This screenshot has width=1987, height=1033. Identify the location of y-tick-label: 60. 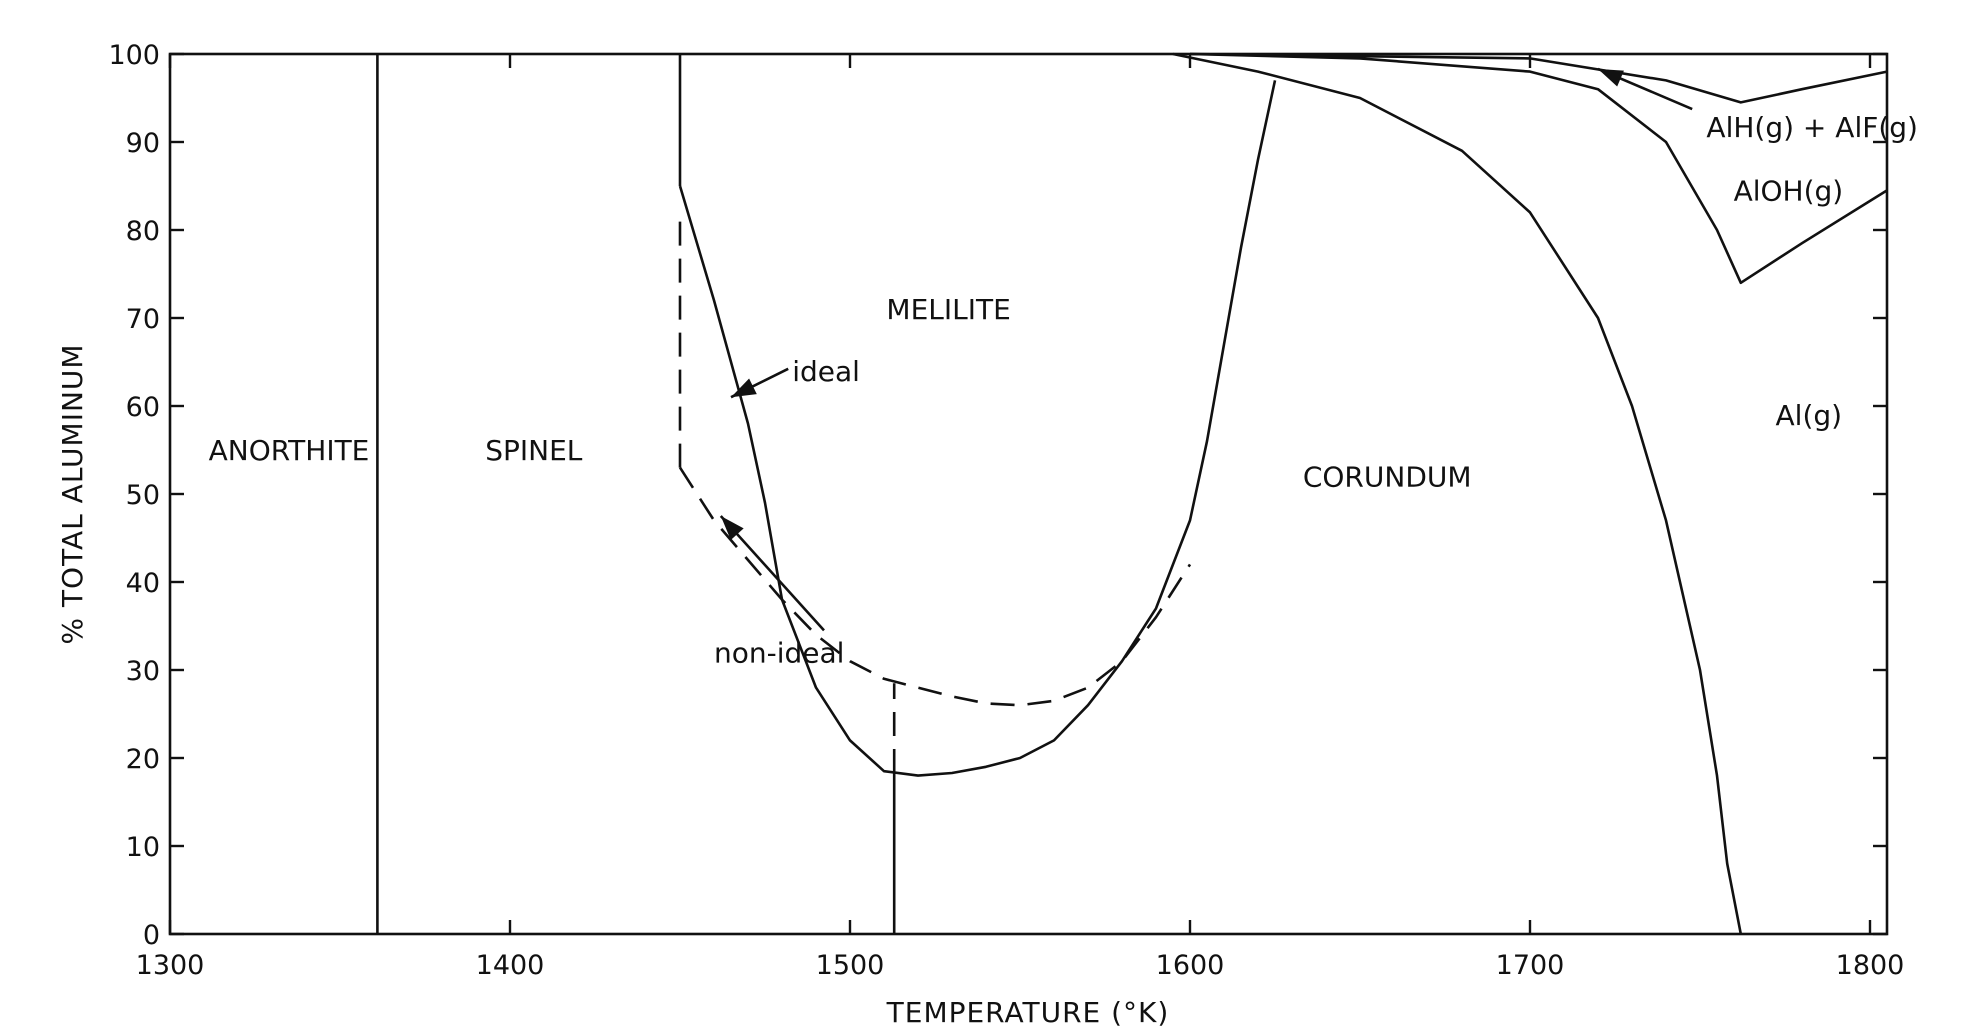
(143, 407).